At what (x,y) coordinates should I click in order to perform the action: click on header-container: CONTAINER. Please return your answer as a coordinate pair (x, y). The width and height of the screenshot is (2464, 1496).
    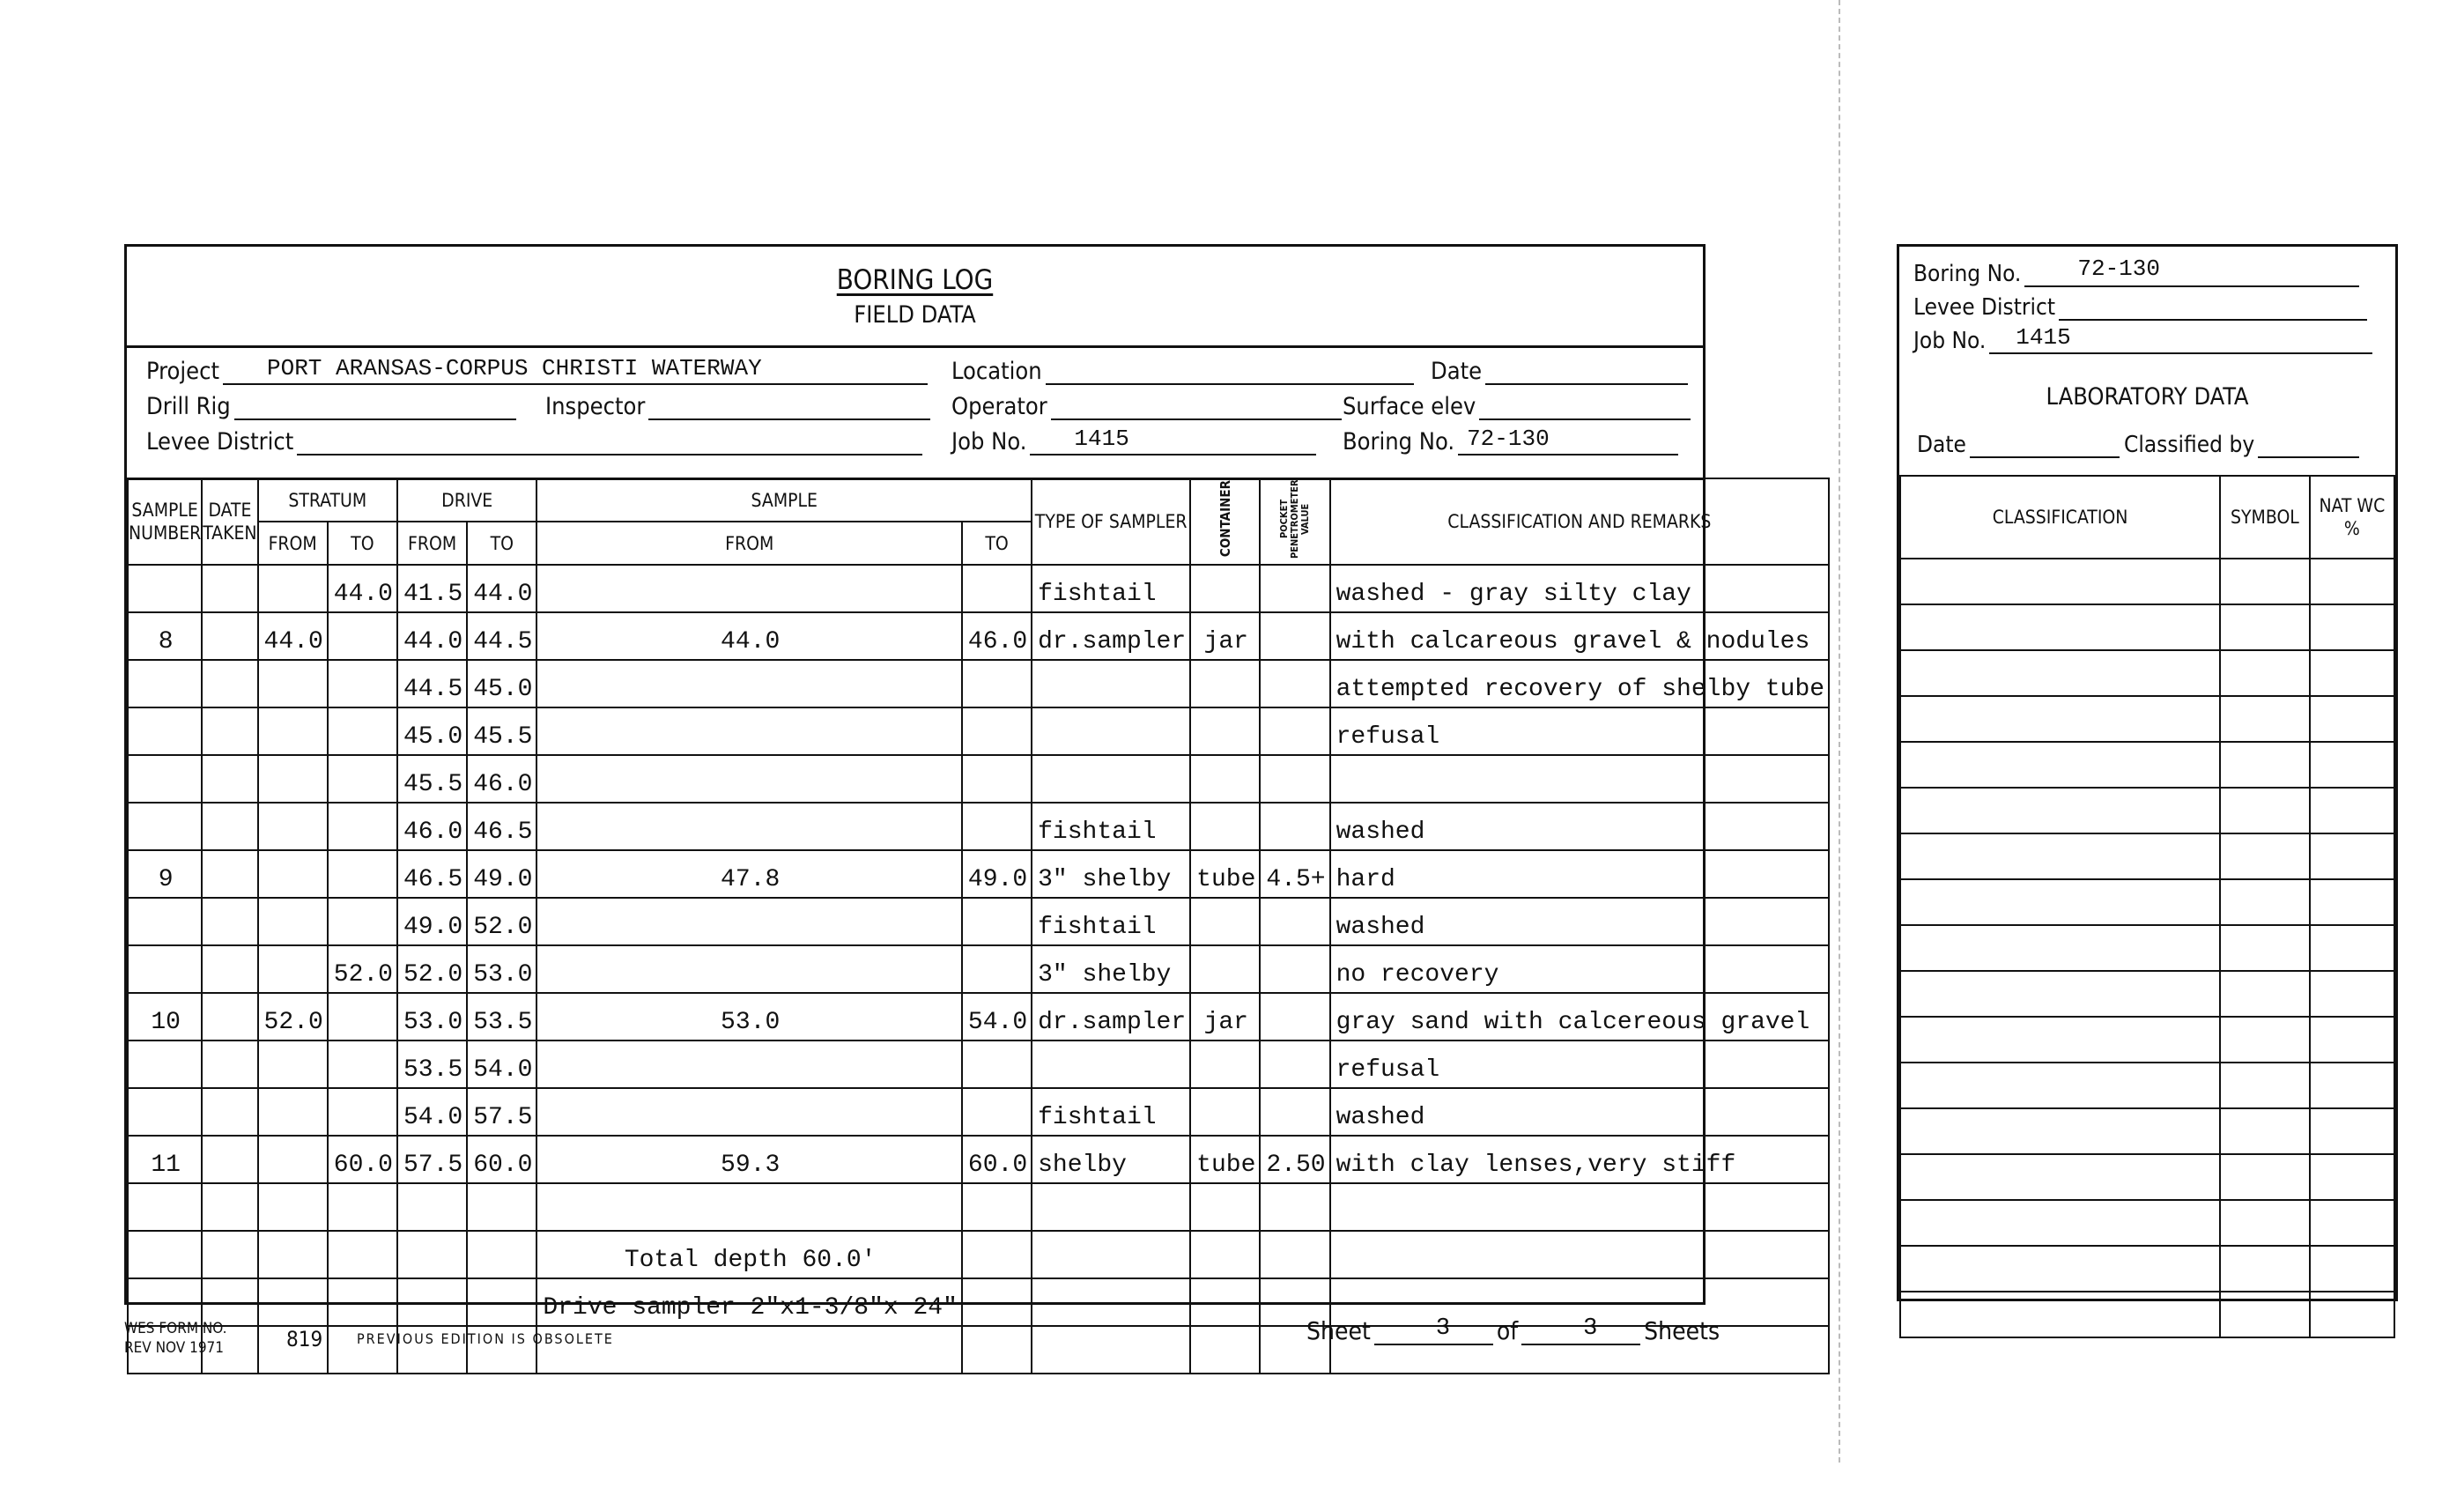
    Looking at the image, I should click on (1225, 522).